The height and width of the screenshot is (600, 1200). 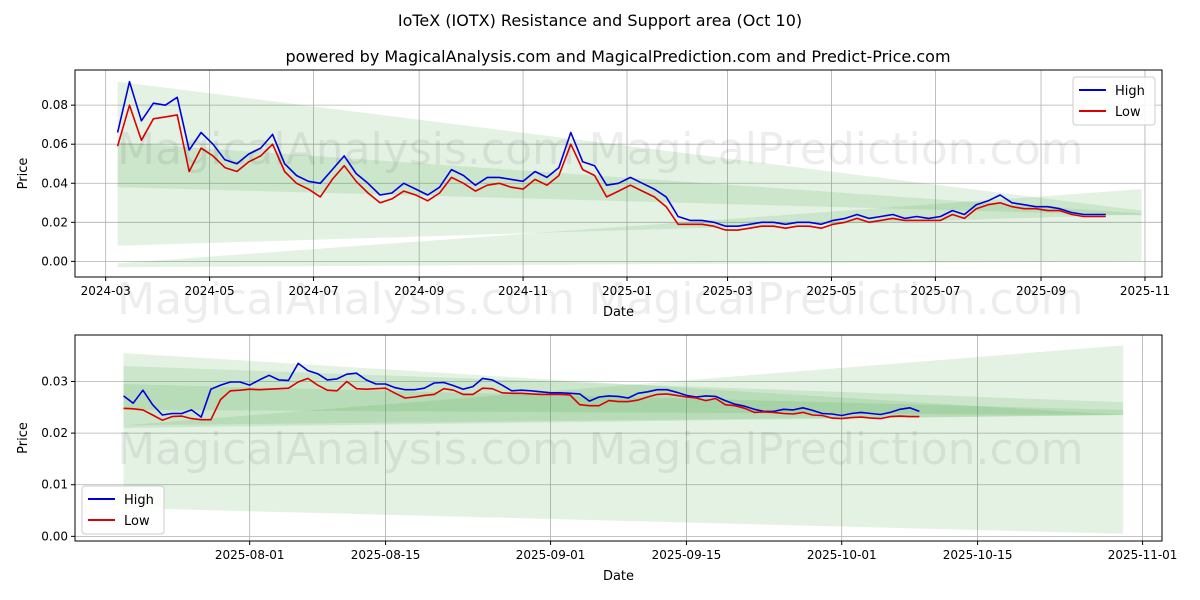 What do you see at coordinates (551, 555) in the screenshot?
I see `x-tick-label: 2025-09-01` at bounding box center [551, 555].